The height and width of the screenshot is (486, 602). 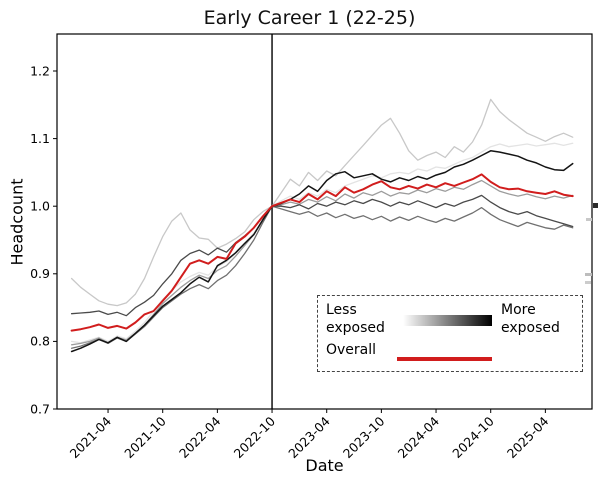 What do you see at coordinates (40, 70) in the screenshot?
I see `y-tick-label: 1.2` at bounding box center [40, 70].